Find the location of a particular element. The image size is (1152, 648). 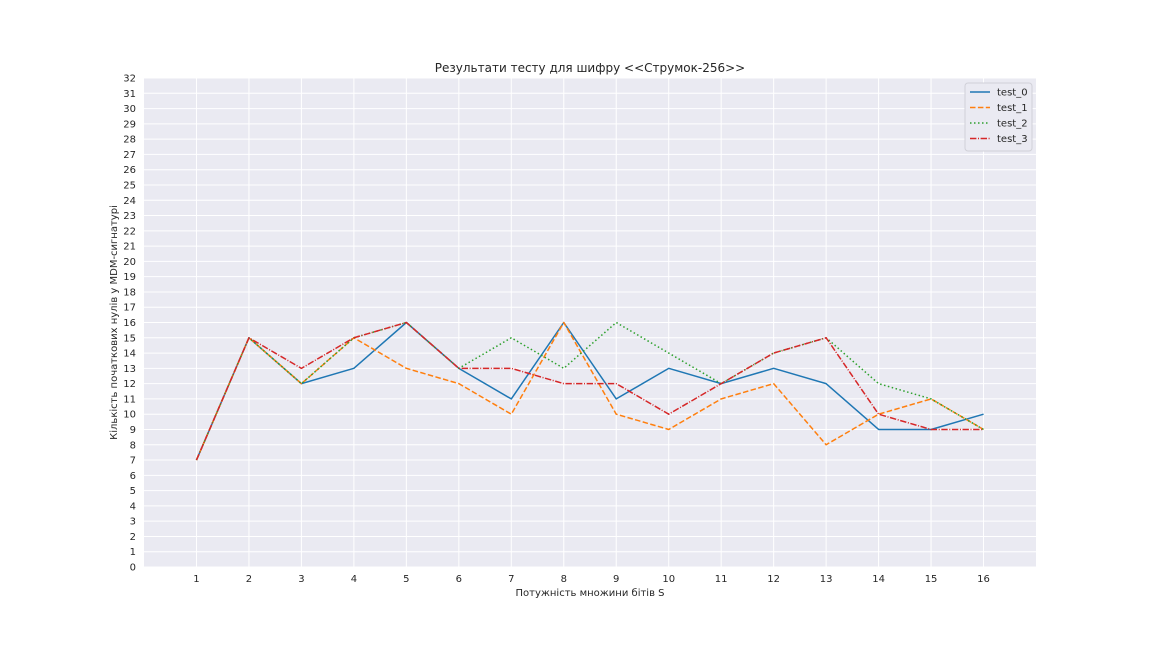

series-lines is located at coordinates (589, 391).